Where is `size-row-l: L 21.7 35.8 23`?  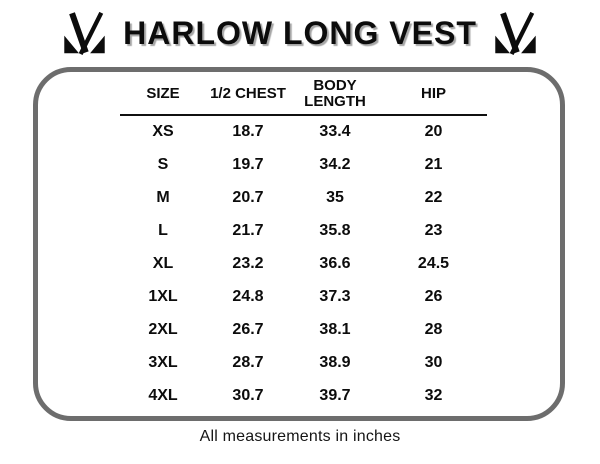
size-row-l: L 21.7 35.8 23 is located at coordinates (303, 230).